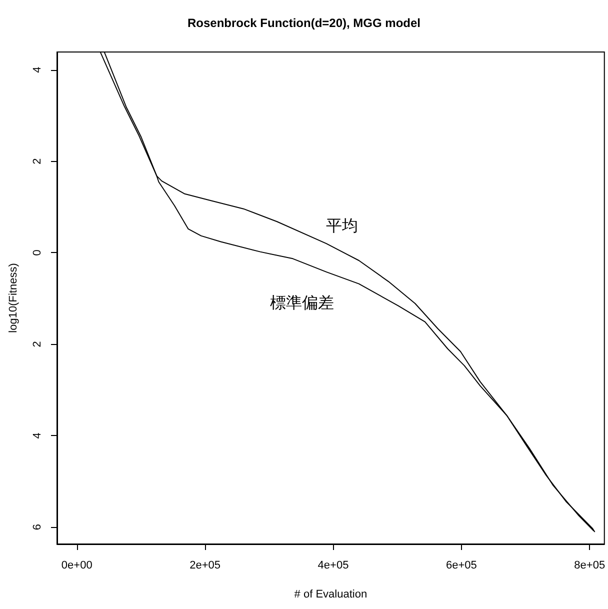 The image size is (608, 609). I want to click on series-label: 平均, so click(342, 227).